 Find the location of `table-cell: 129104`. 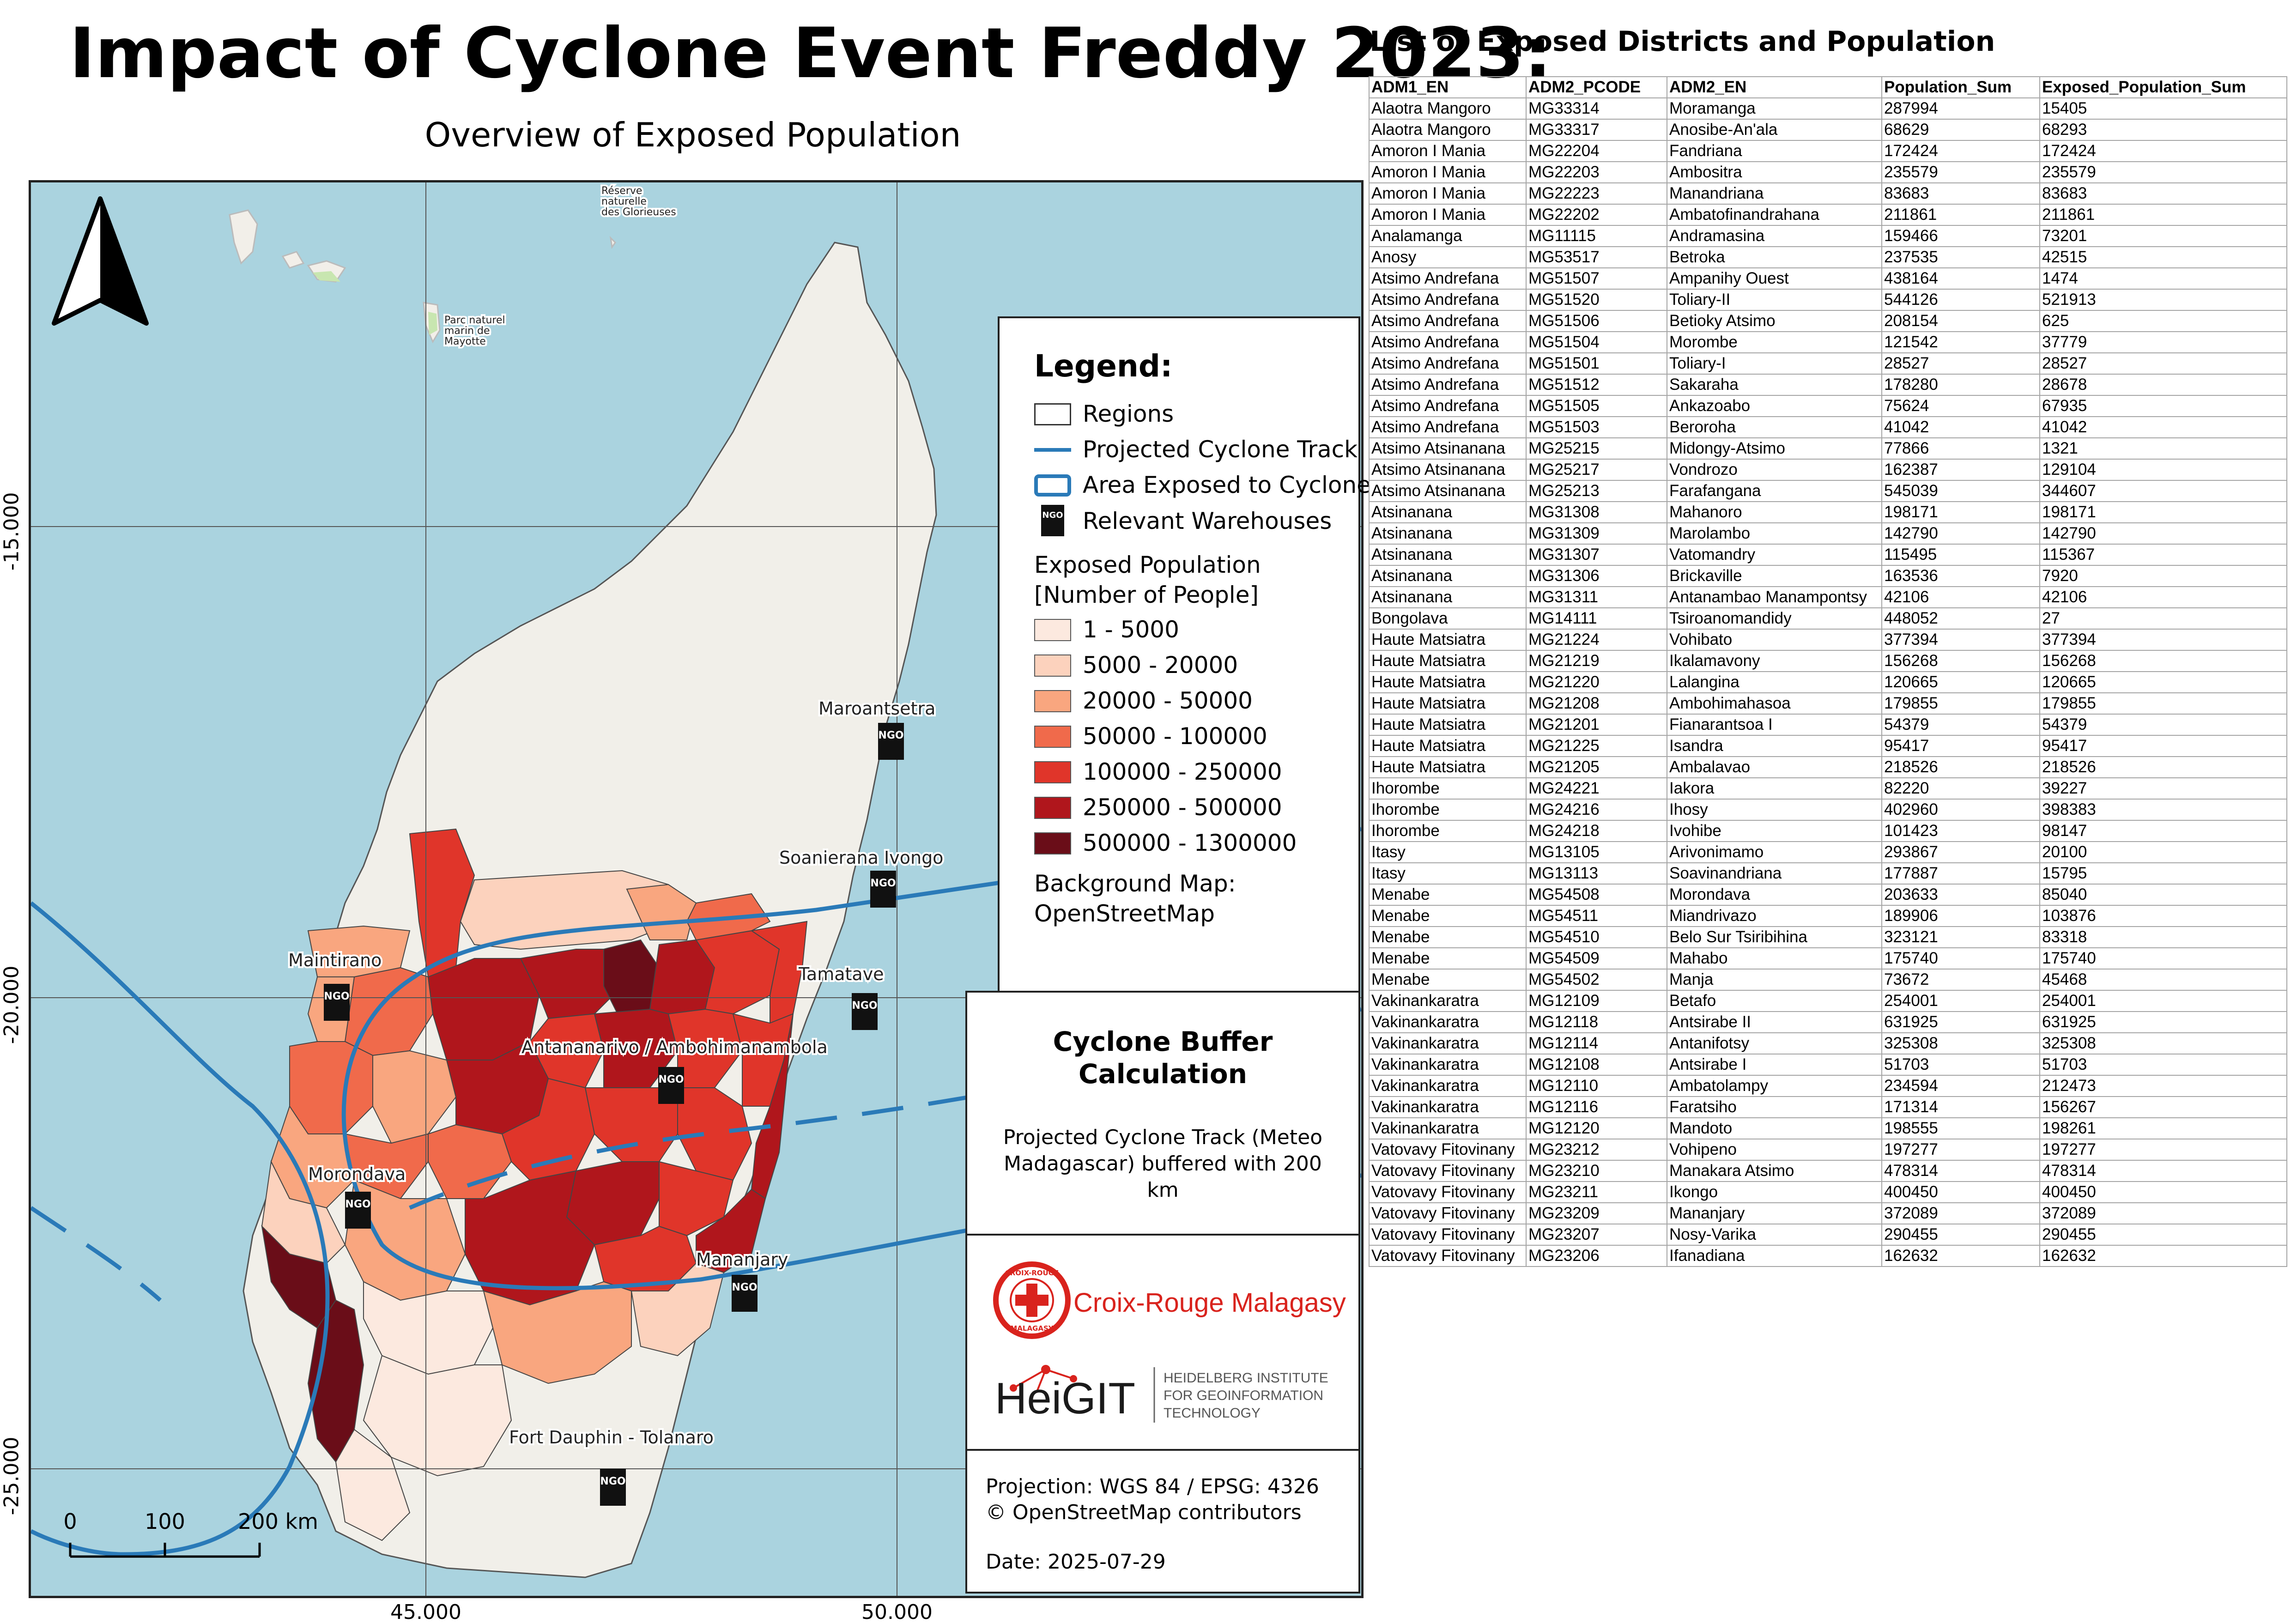

table-cell: 129104 is located at coordinates (2163, 470).